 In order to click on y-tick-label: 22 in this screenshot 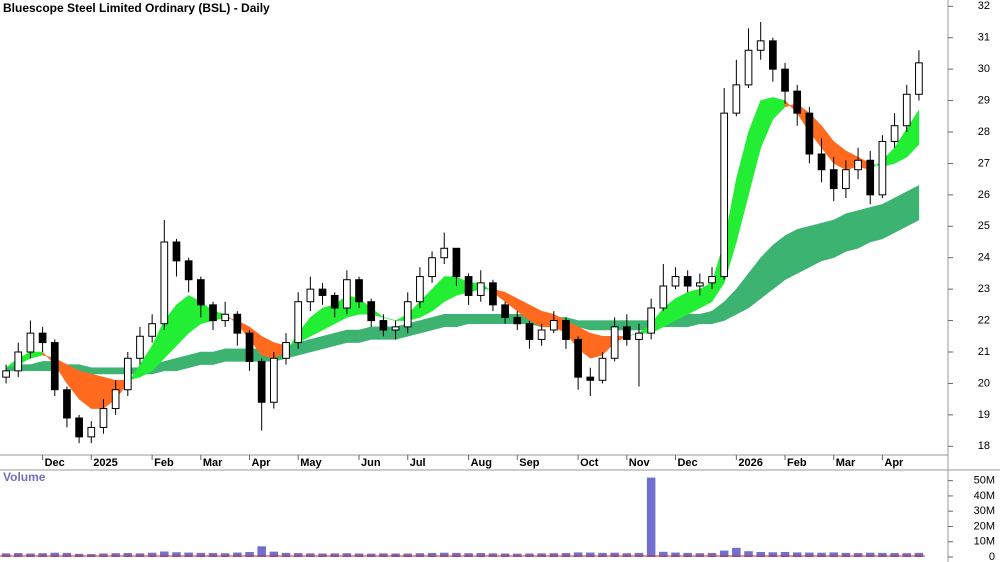, I will do `click(984, 320)`.